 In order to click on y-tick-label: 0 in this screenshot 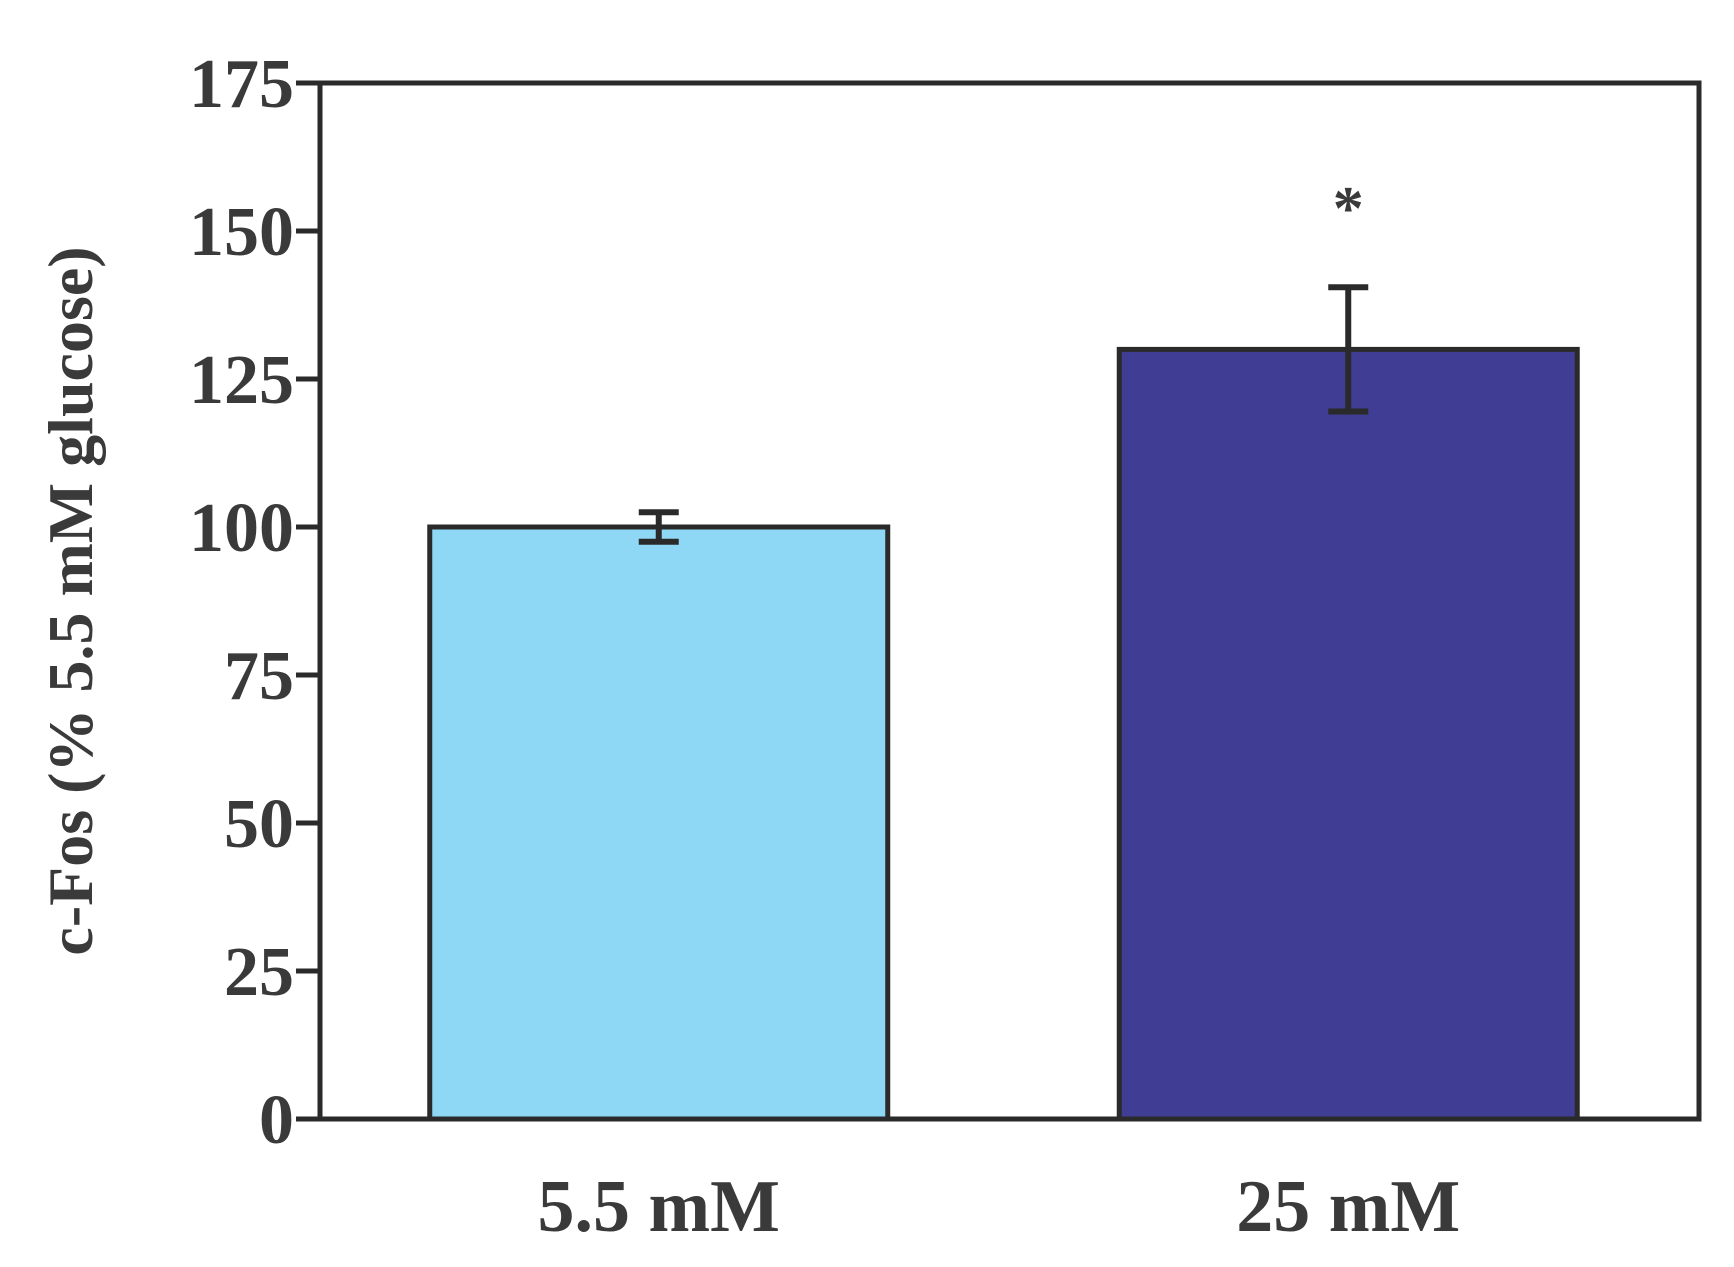, I will do `click(276, 1120)`.